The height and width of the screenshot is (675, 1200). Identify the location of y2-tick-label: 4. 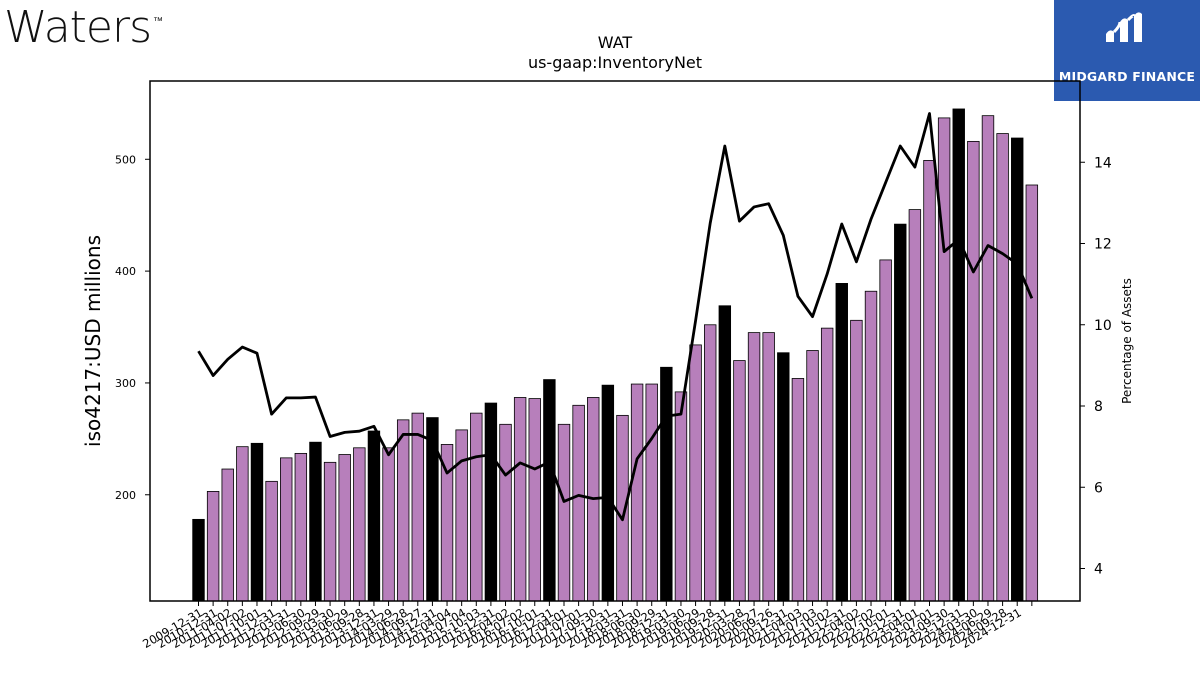
(1098, 570).